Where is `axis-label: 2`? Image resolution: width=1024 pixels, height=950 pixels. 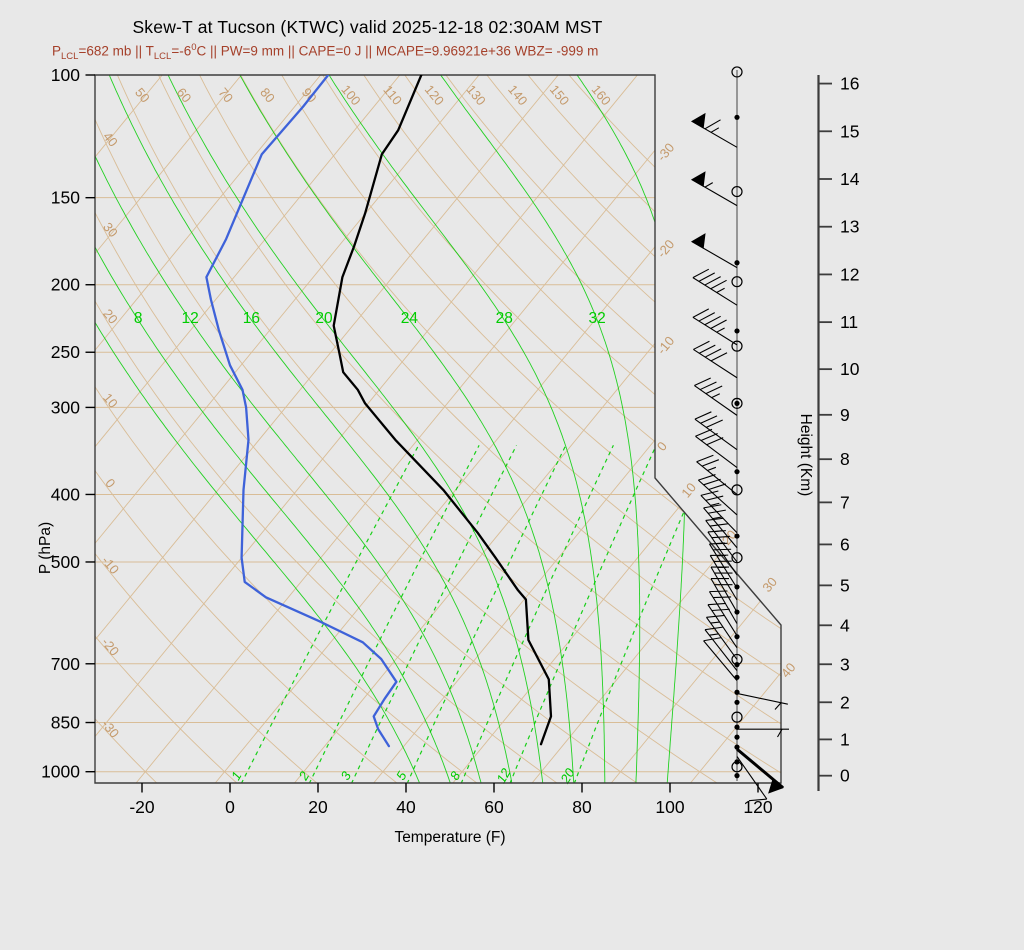
axis-label: 2 is located at coordinates (845, 702).